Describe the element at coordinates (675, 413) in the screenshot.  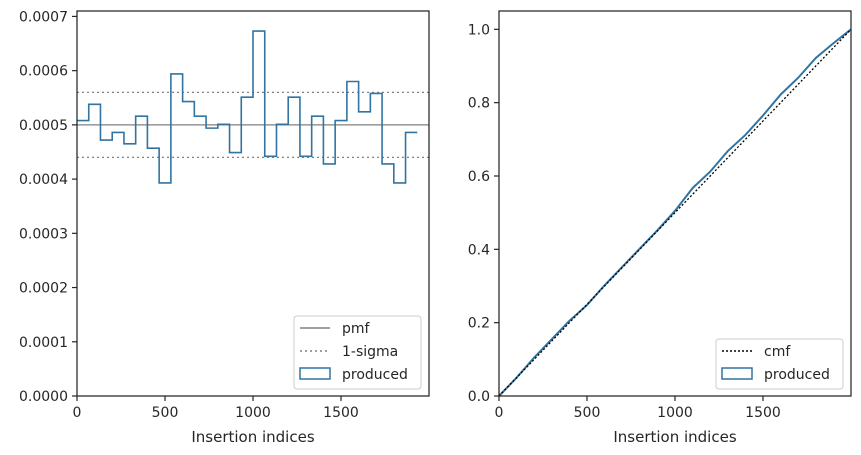
I see `cmf-xtick-label: 1000` at that location.